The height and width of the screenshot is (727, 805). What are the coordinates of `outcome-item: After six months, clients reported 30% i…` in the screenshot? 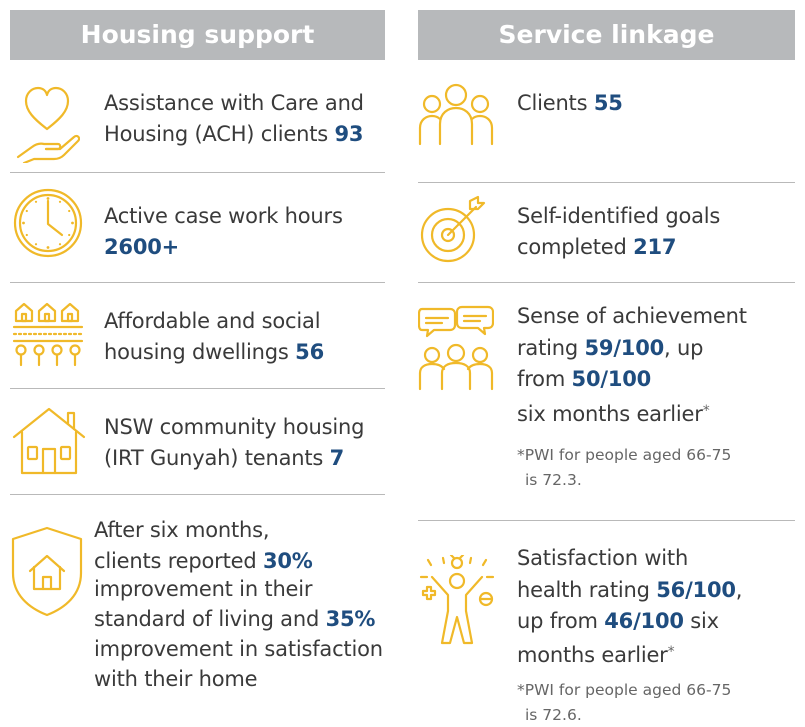 It's located at (197, 600).